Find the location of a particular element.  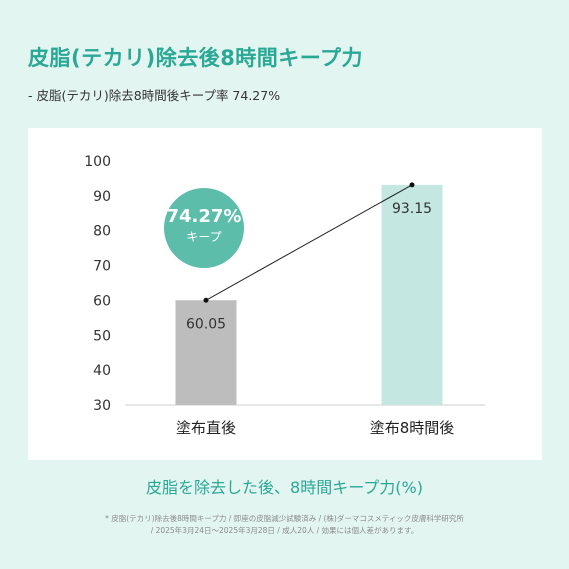

keep-rate-label: キープ is located at coordinates (204, 237).